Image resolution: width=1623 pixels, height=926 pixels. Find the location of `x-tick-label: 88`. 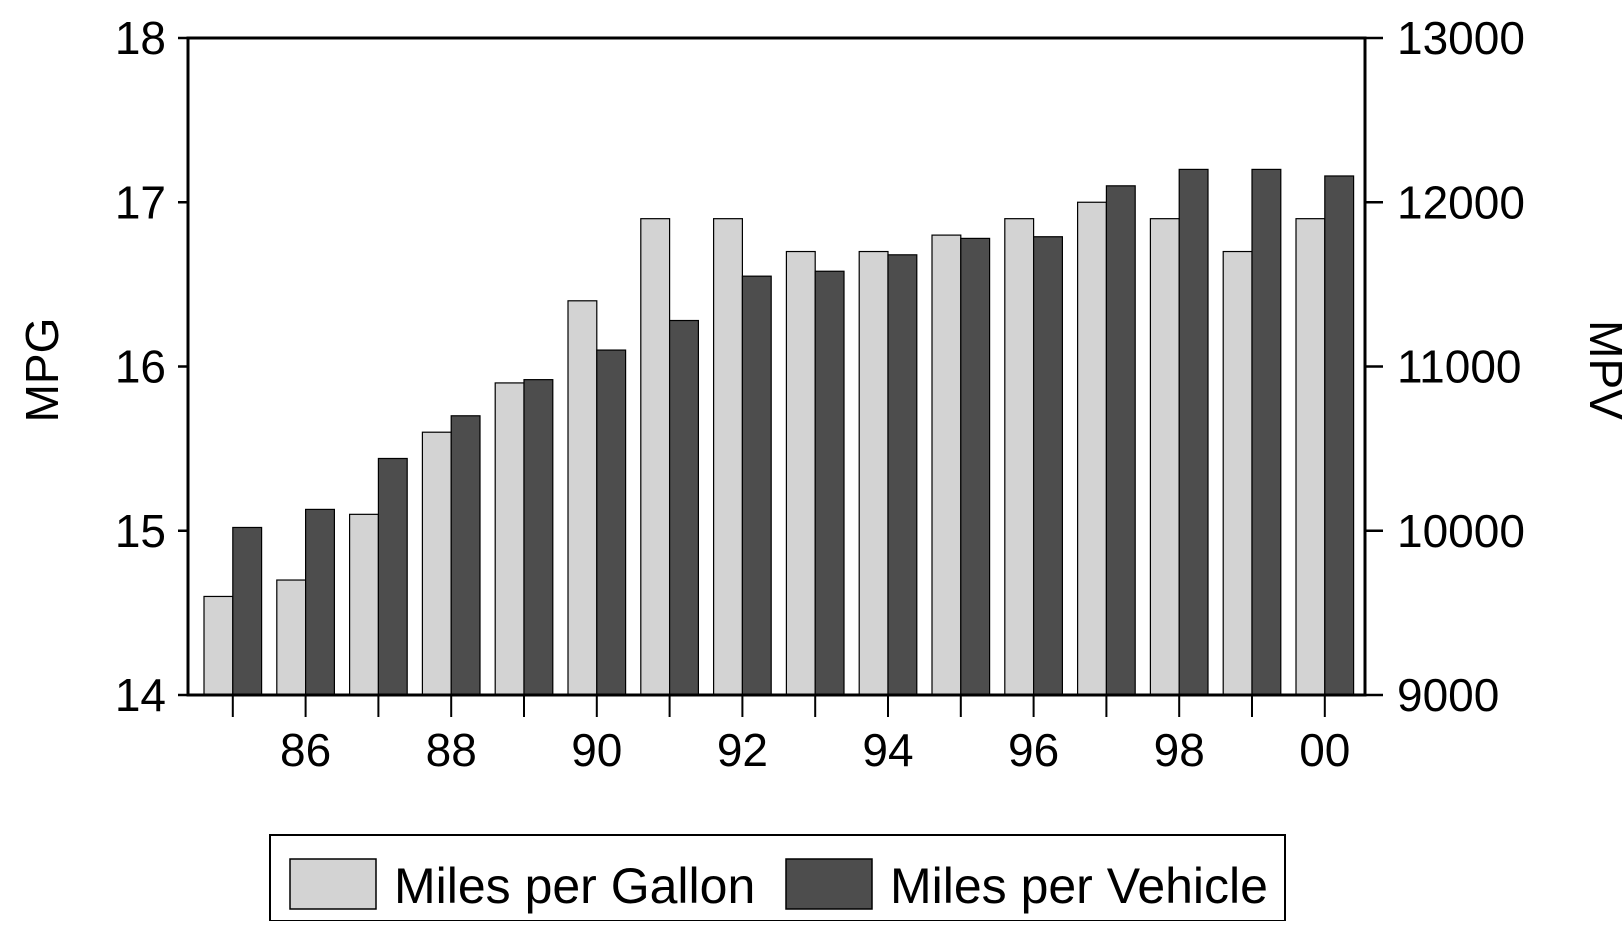

x-tick-label: 88 is located at coordinates (451, 750).